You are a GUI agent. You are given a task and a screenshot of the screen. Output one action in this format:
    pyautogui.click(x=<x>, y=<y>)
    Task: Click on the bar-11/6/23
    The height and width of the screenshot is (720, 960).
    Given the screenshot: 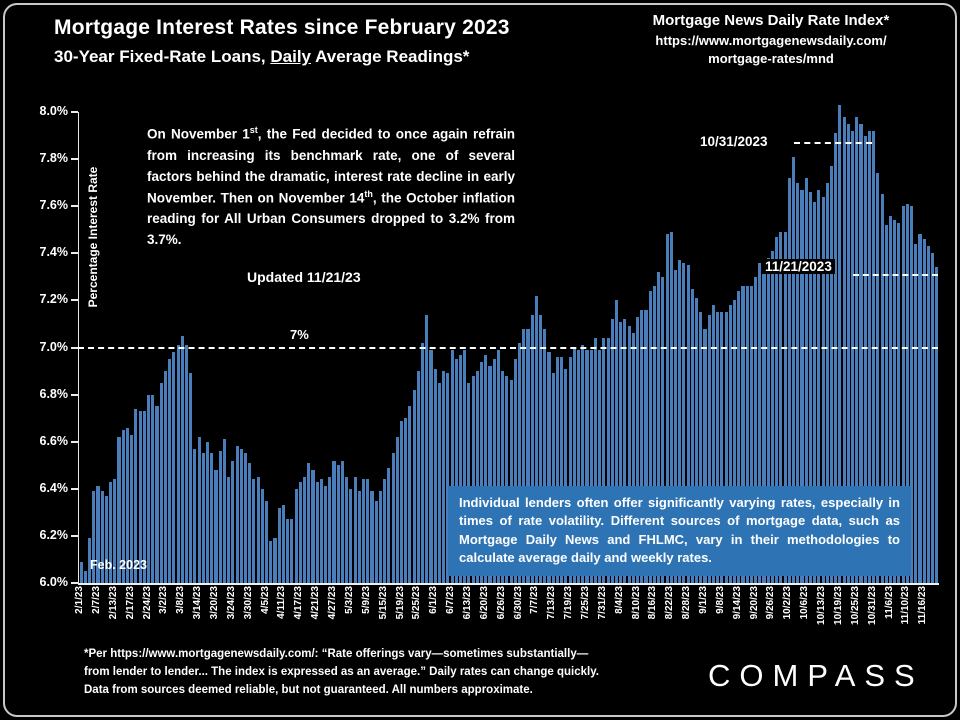 What is the action you would take?
    pyautogui.click(x=890, y=399)
    